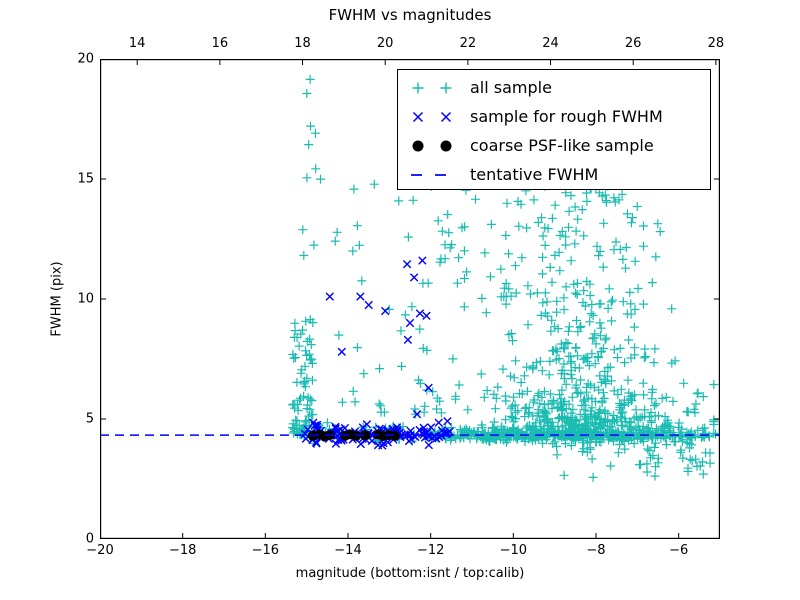 This screenshot has height=600, width=800. I want to click on x-tick-label-bottom: −10, so click(513, 550).